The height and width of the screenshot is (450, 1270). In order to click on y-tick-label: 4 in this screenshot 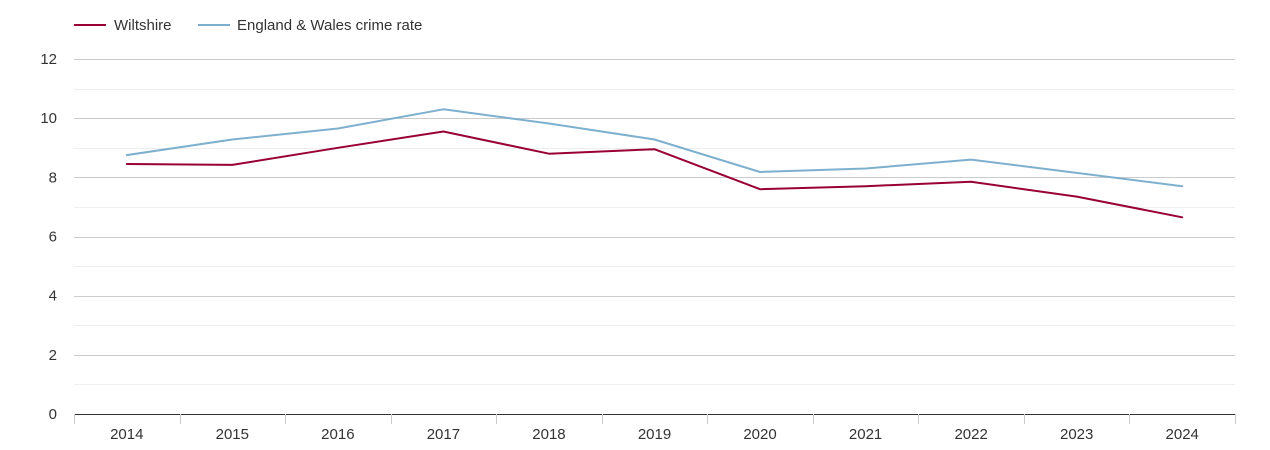, I will do `click(53, 296)`.